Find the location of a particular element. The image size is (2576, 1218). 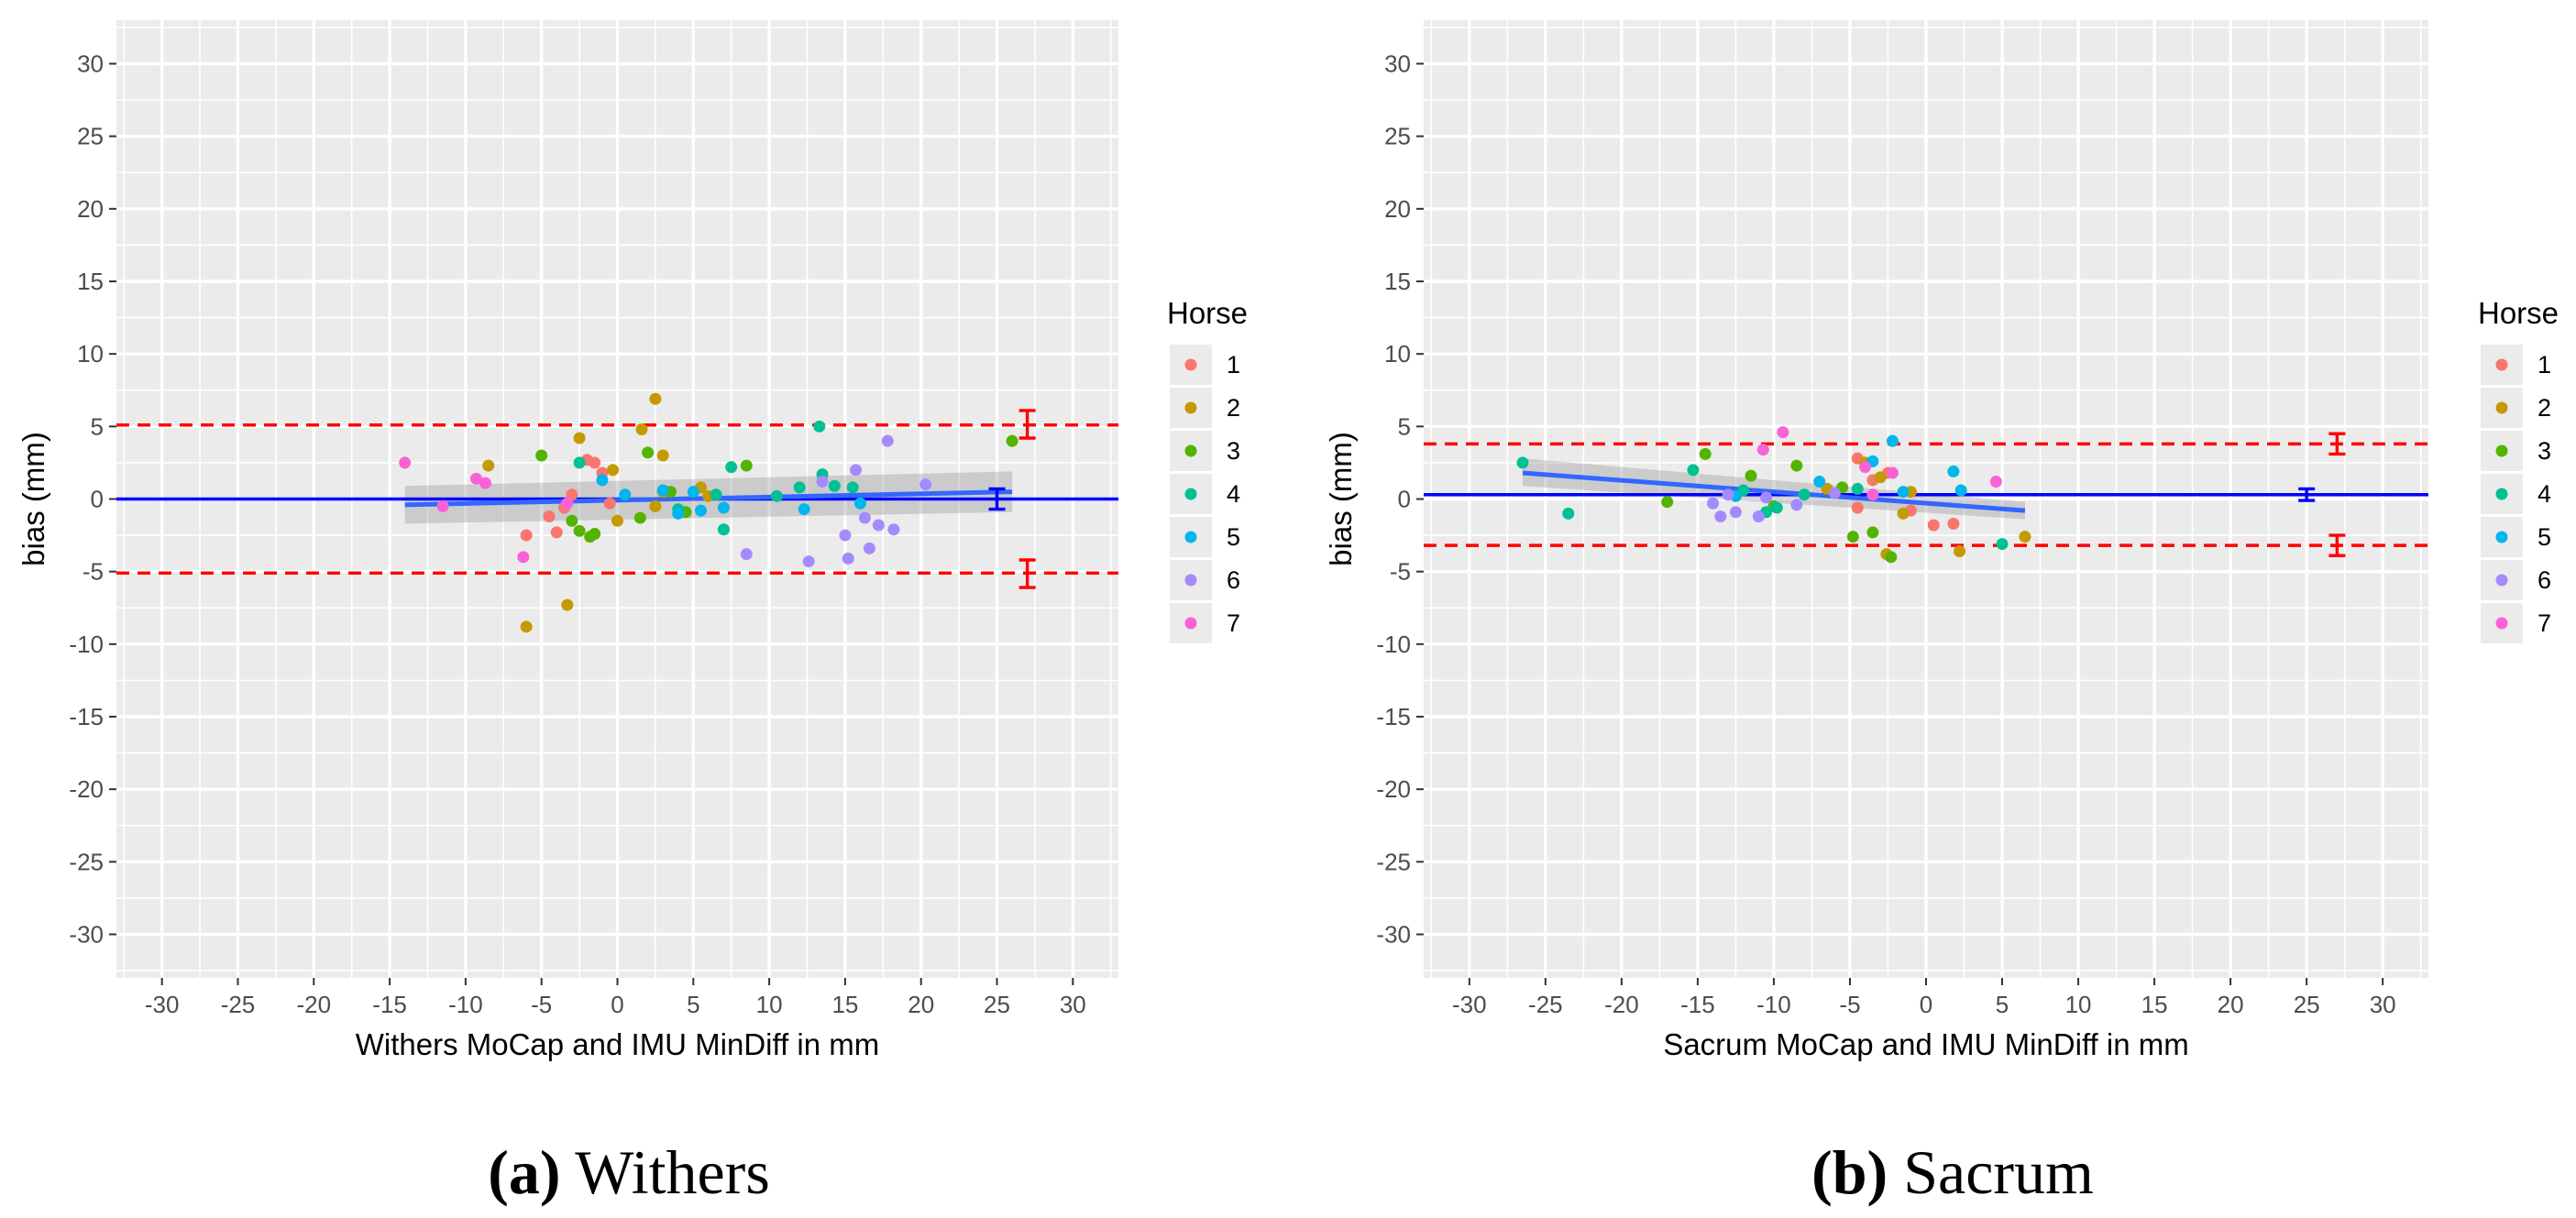

y-tick-label: 0 is located at coordinates (1404, 499).